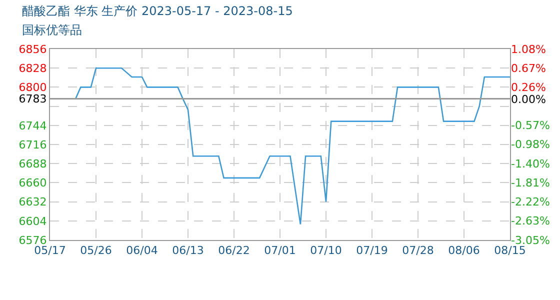 The image size is (560, 300). Describe the element at coordinates (32, 49) in the screenshot. I see `y-tick-label: 6856` at that location.